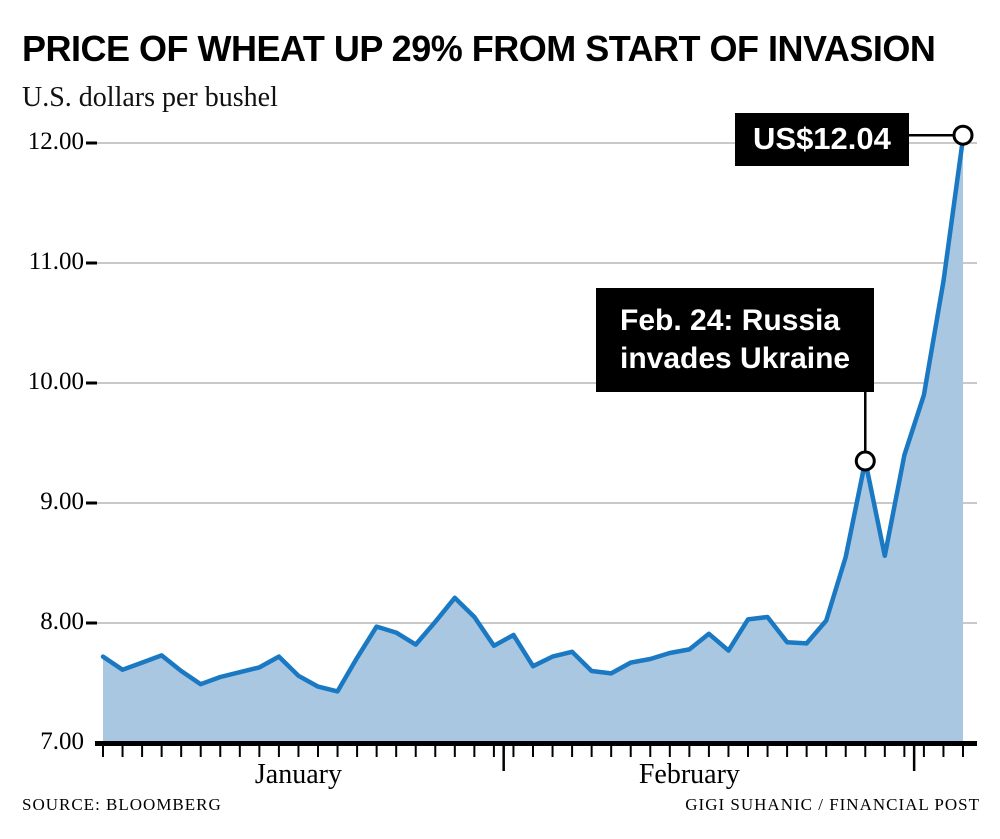 This screenshot has height=839, width=1000. What do you see at coordinates (62, 621) in the screenshot?
I see `y-tick-label: 8.00` at bounding box center [62, 621].